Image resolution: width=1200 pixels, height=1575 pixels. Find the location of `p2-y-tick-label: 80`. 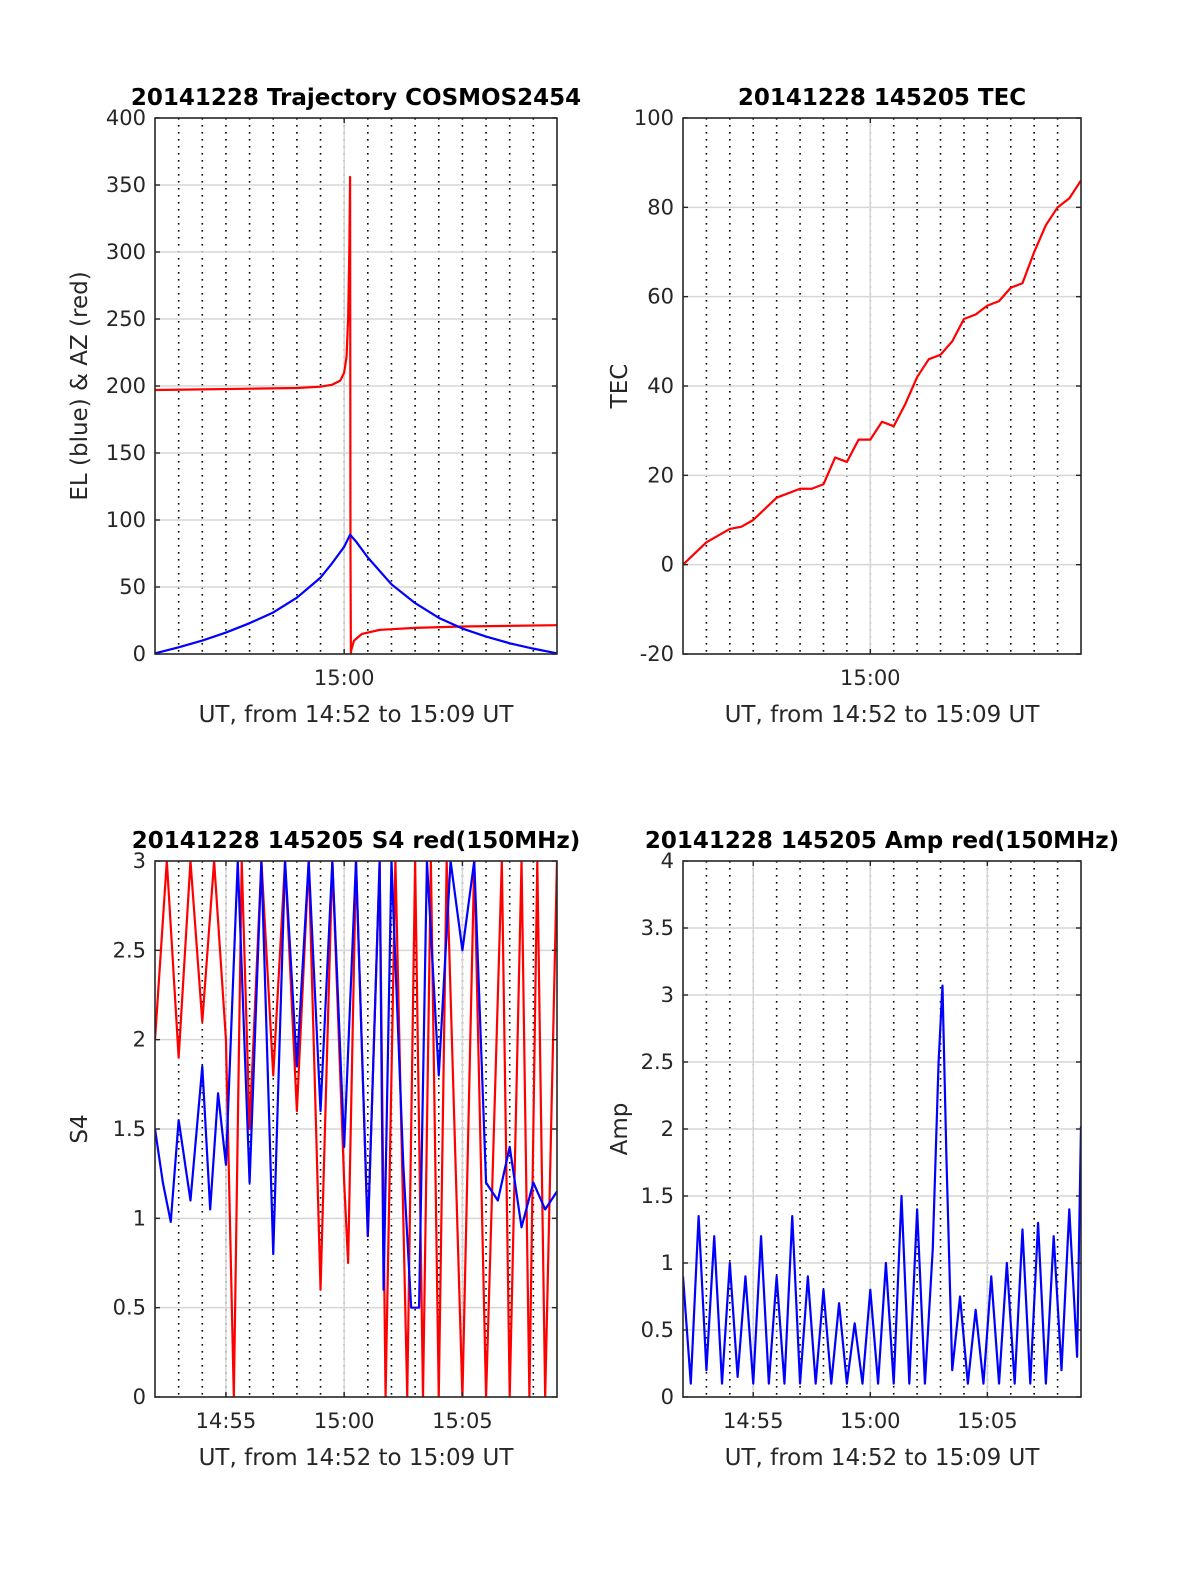

p2-y-tick-label: 80 is located at coordinates (660, 207).